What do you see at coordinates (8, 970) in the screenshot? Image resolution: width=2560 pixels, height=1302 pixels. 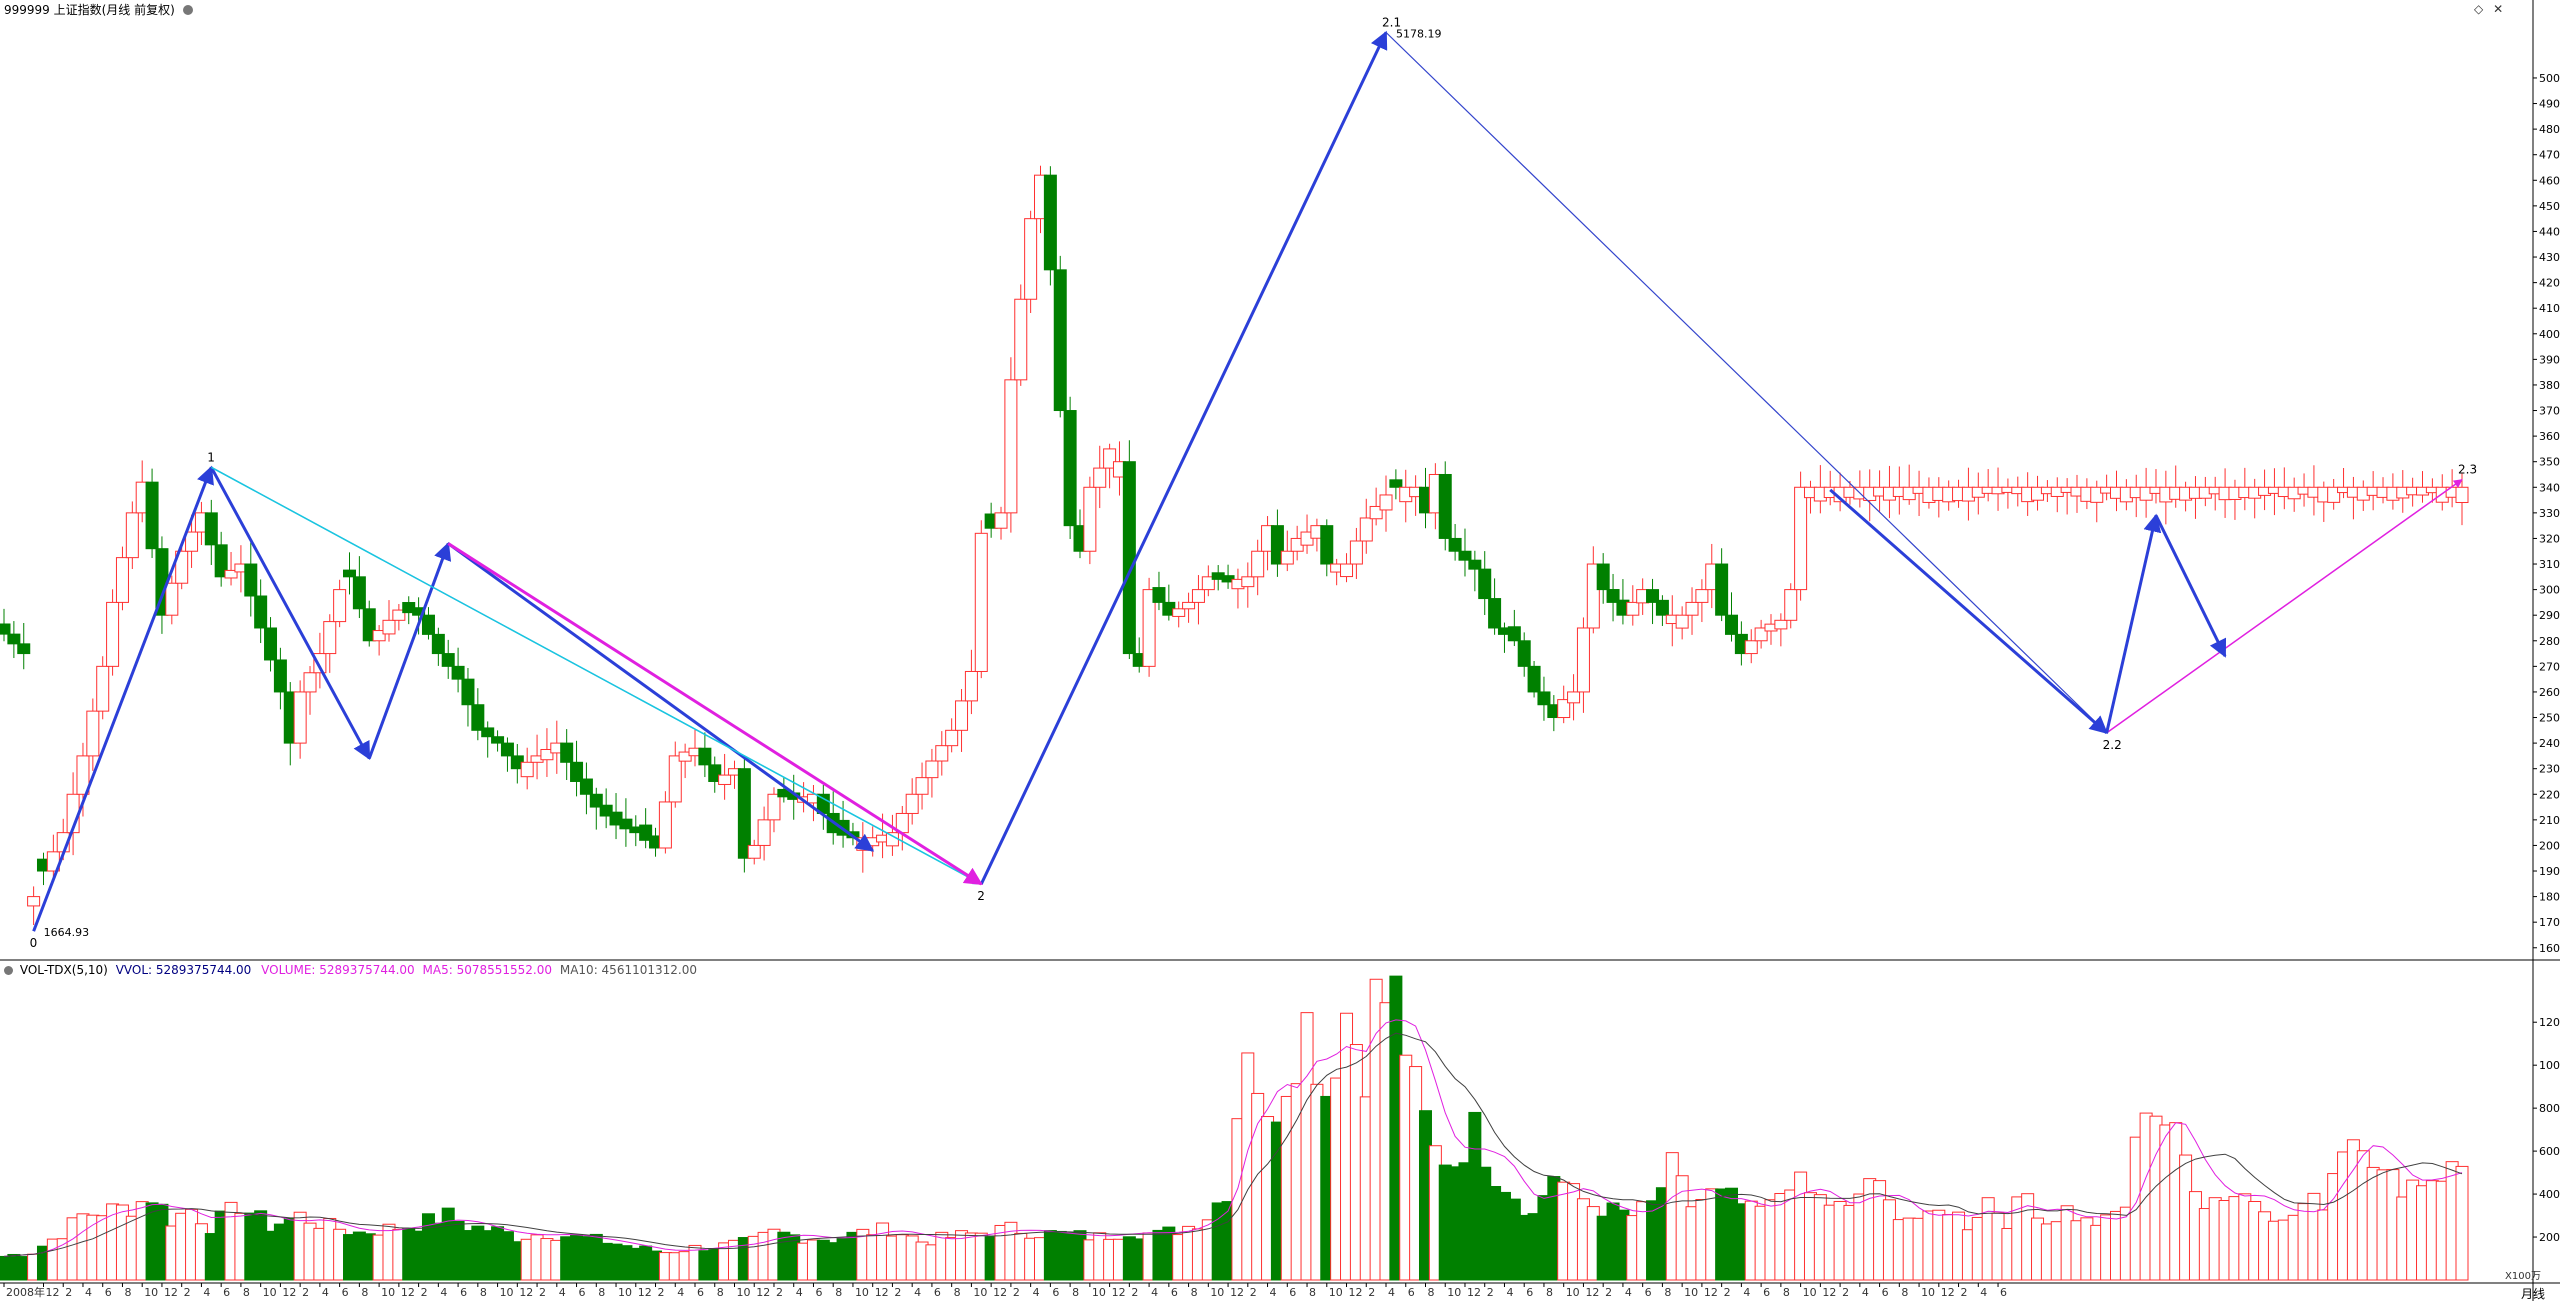 I see `volume-indicator-icon` at bounding box center [8, 970].